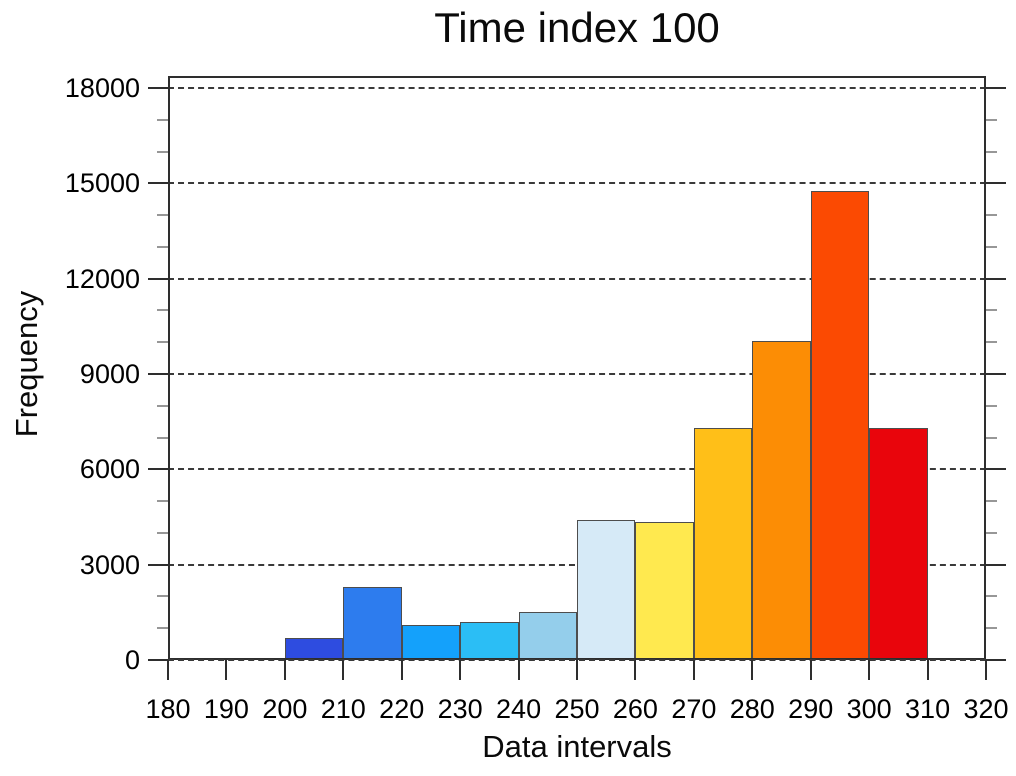 The height and width of the screenshot is (776, 1016). Describe the element at coordinates (102, 88) in the screenshot. I see `y-tick-label-18000: 18000` at that location.